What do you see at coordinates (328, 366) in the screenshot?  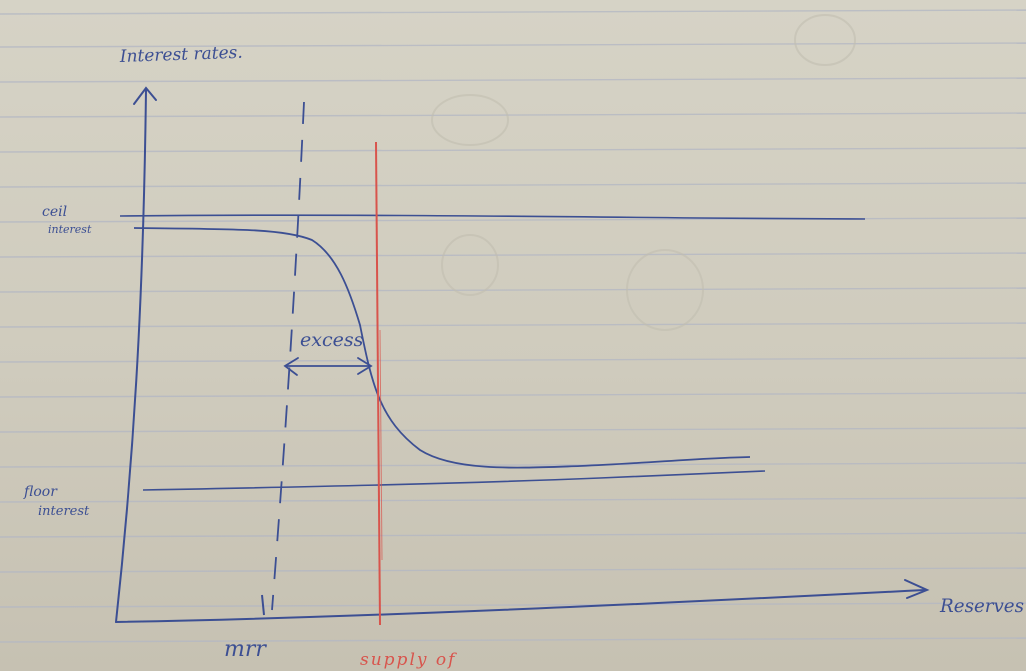 I see `excess-arrow` at bounding box center [328, 366].